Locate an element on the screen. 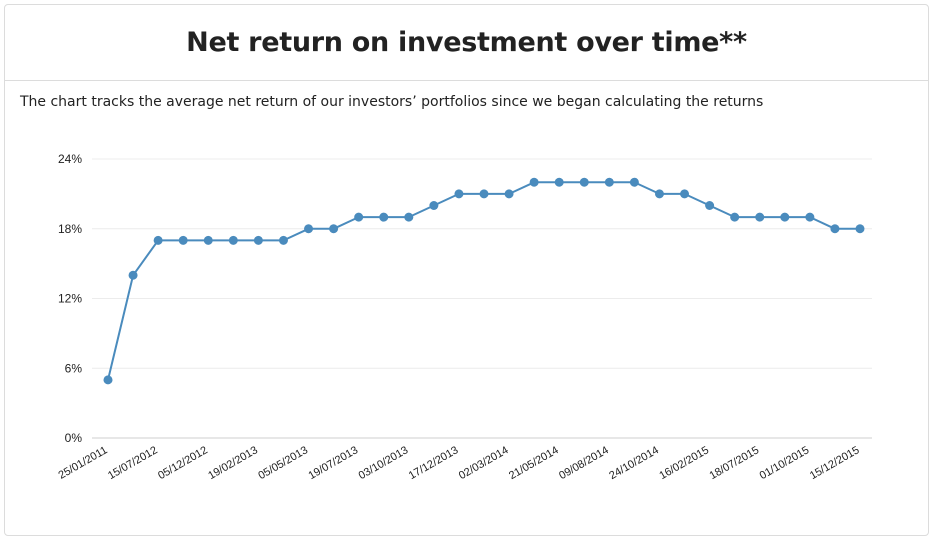 This screenshot has width=933, height=540. y-tick-label: 6% is located at coordinates (74, 368).